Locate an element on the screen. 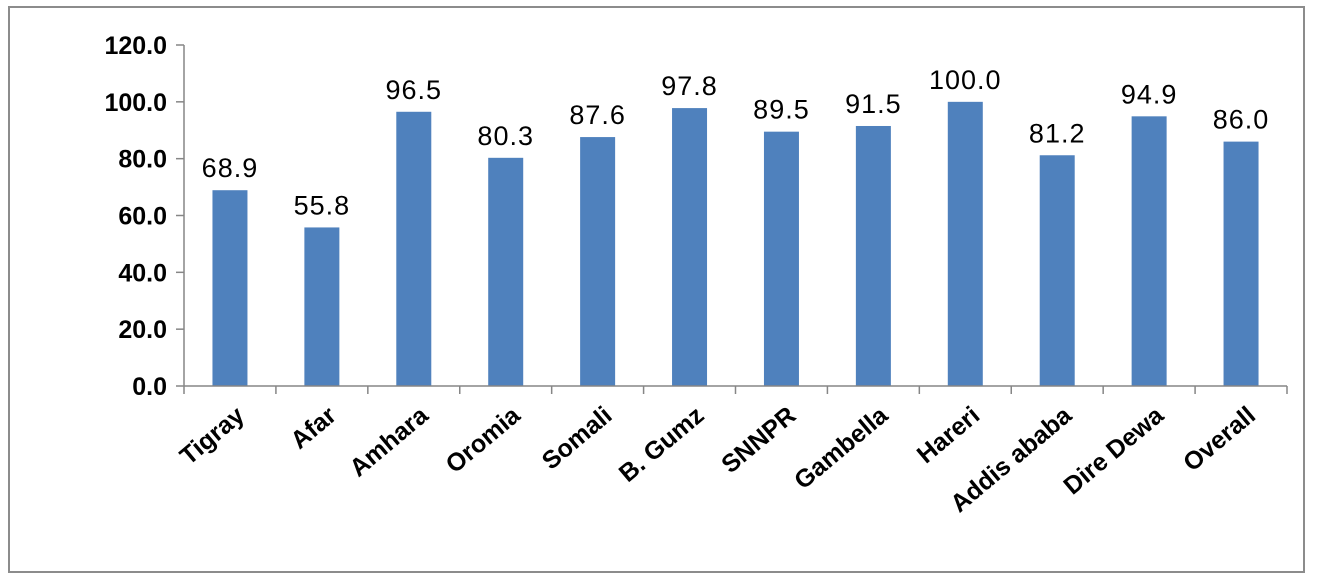 This screenshot has height=581, width=1317. x-tick-label: Amhara is located at coordinates (389, 441).